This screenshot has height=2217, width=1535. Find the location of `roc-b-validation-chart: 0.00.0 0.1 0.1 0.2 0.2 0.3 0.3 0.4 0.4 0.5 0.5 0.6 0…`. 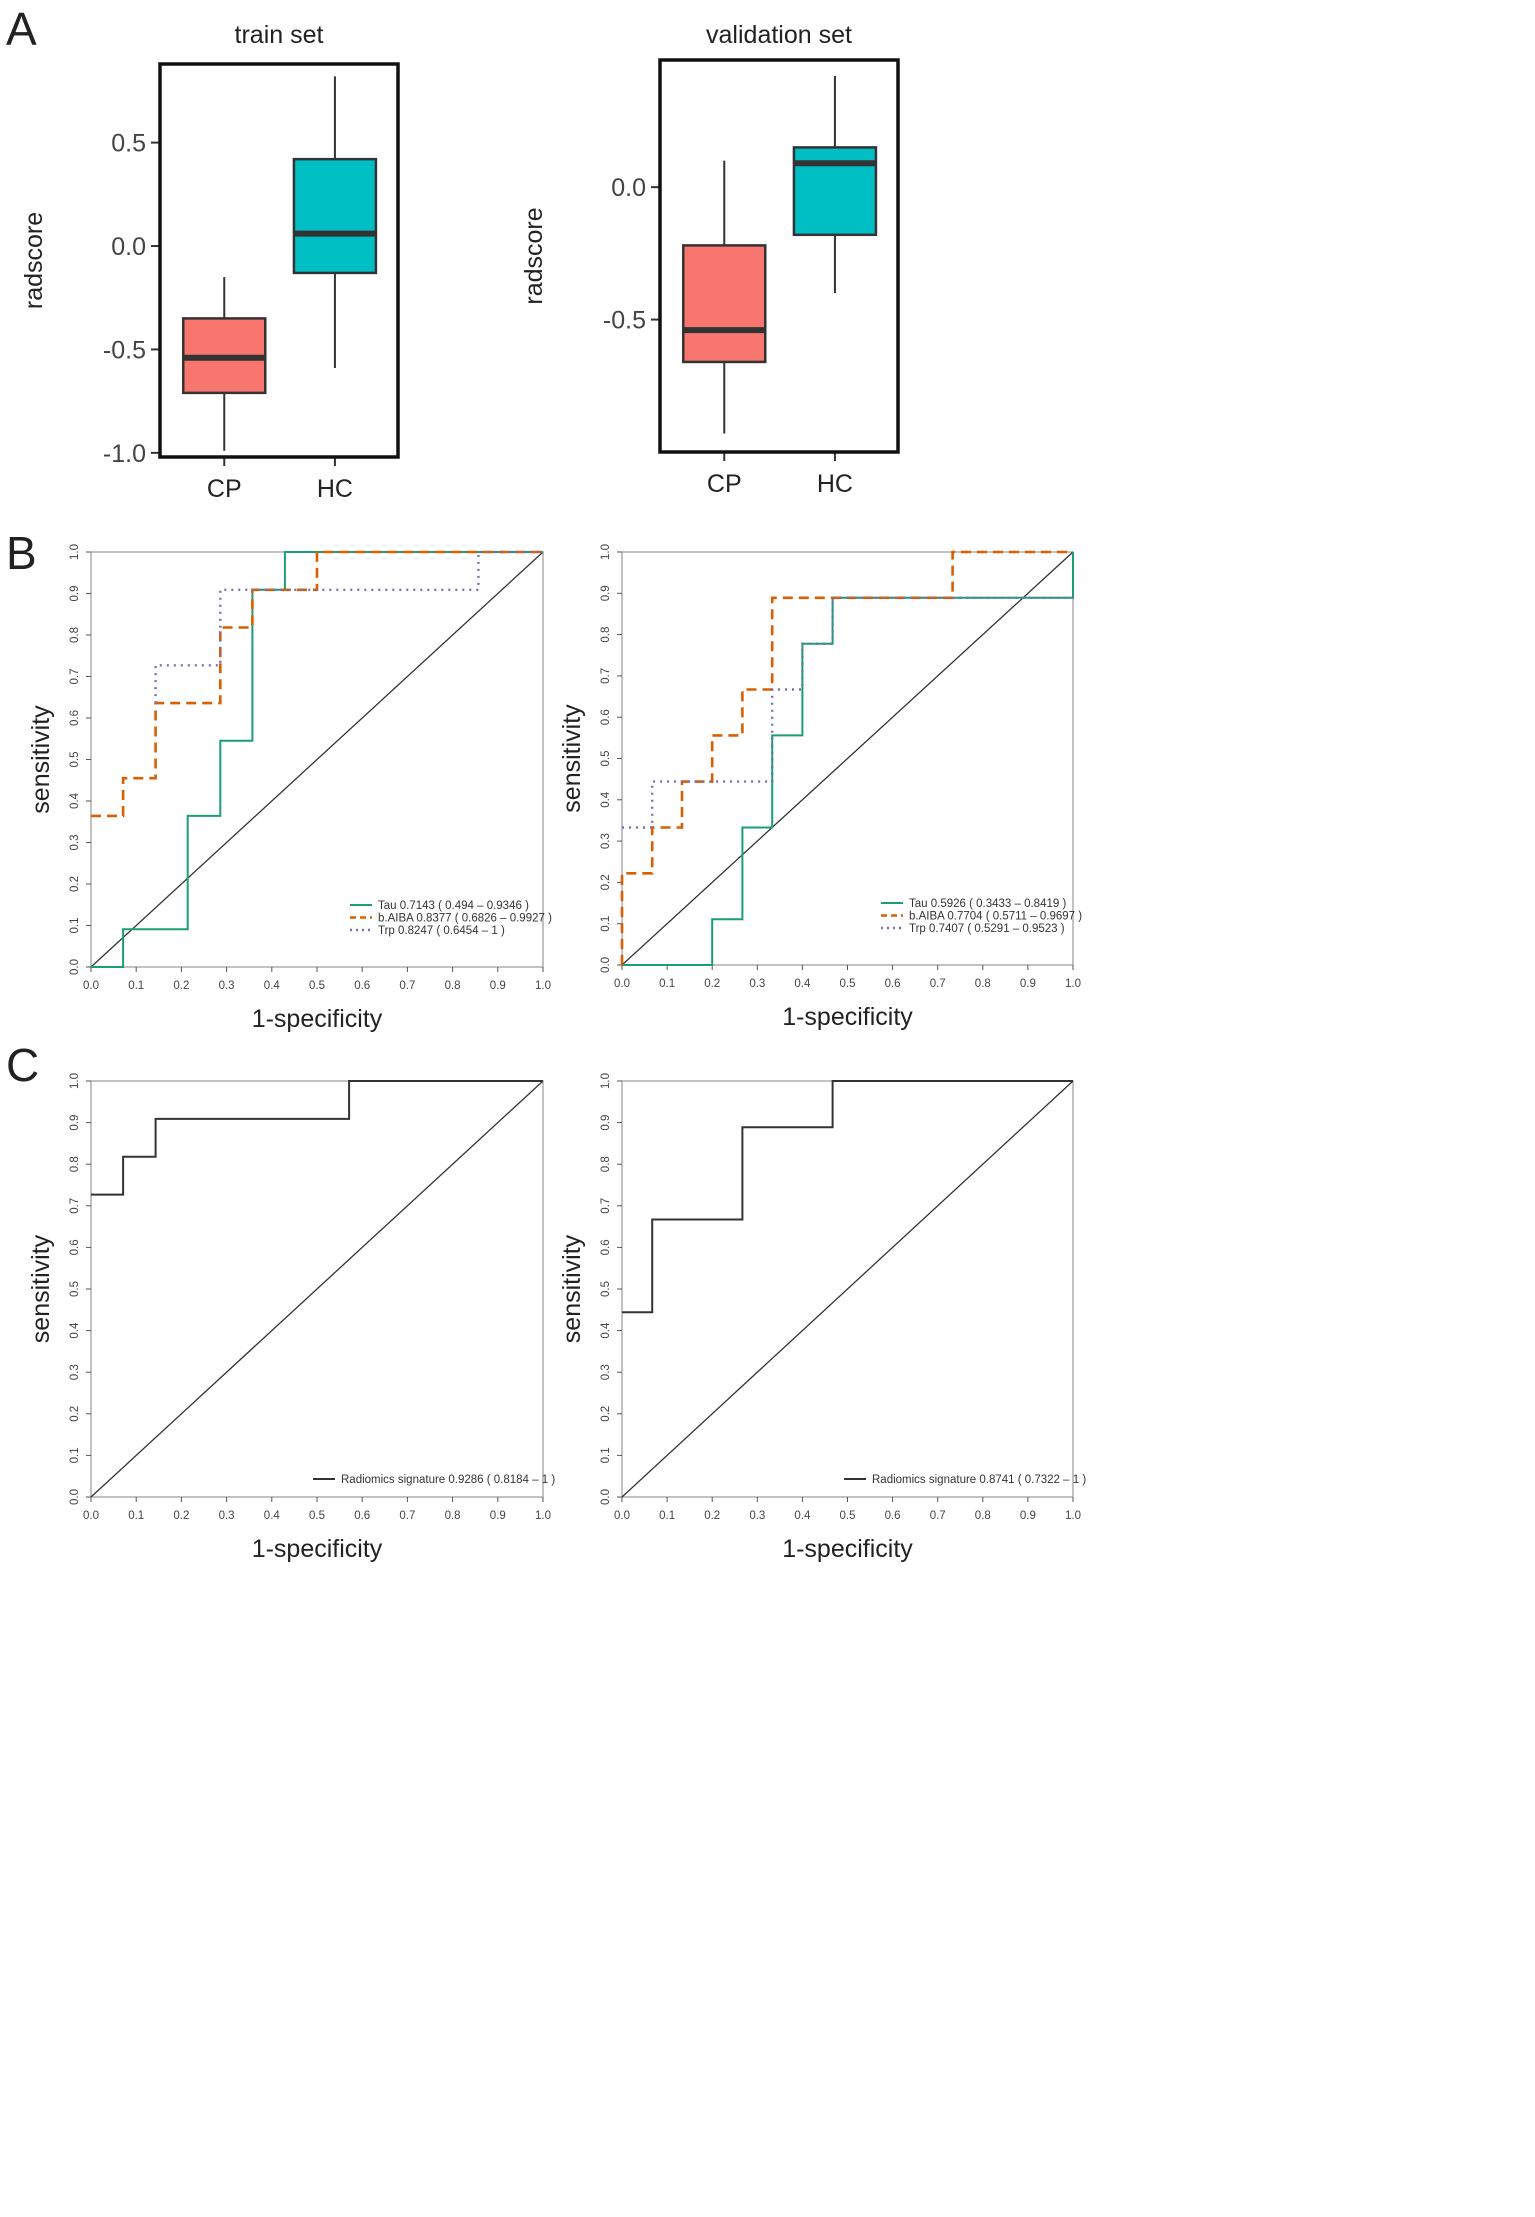

roc-b-validation-chart: 0.00.0 0.1 0.1 0.2 0.2 0.3 0.3 0.4 0.4 0.5 0.5 0.6 0… is located at coordinates (820, 787).